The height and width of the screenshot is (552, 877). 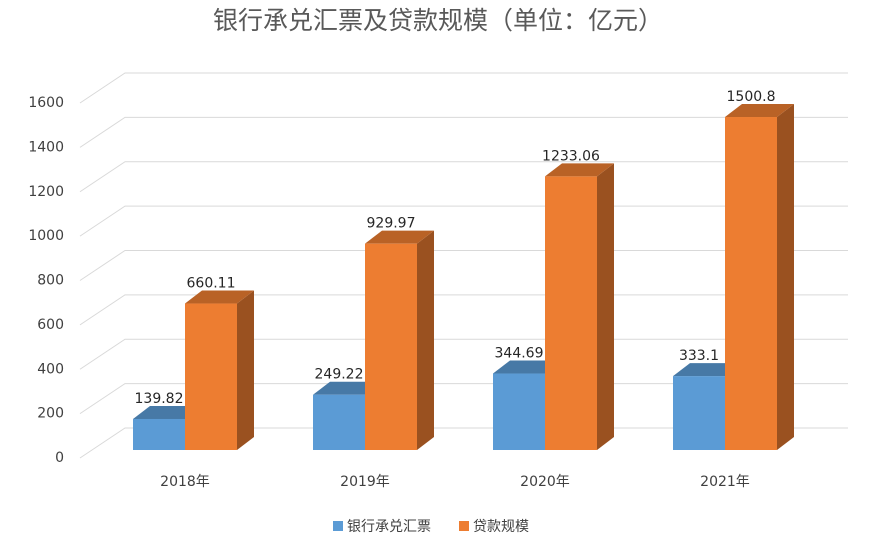 What do you see at coordinates (46, 147) in the screenshot?
I see `y-tick-label: 1400` at bounding box center [46, 147].